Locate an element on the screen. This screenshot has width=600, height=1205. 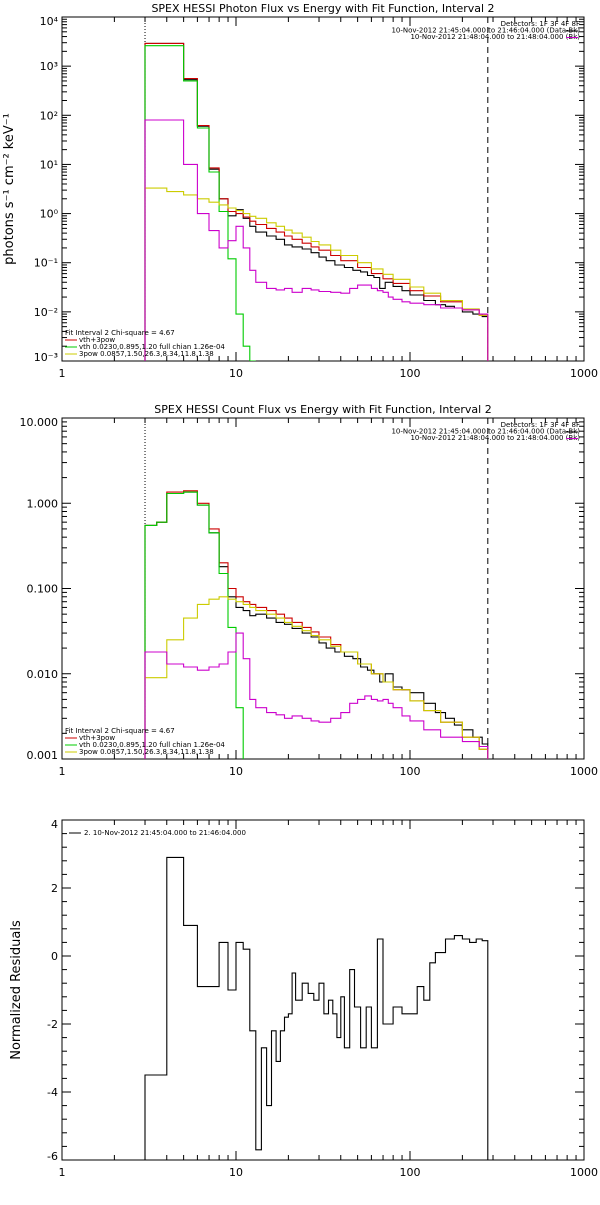
y-tick-label: 0 is located at coordinates (54, 956).